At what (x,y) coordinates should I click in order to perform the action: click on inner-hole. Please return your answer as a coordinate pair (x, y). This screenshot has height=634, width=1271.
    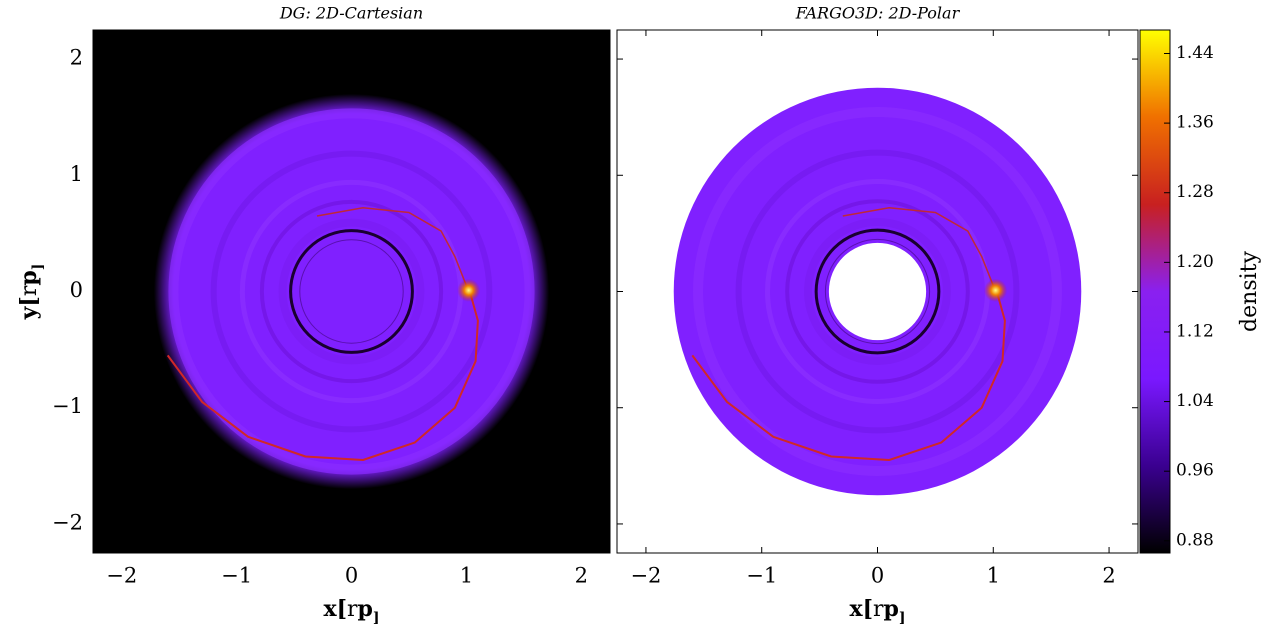
    Looking at the image, I should click on (877, 291).